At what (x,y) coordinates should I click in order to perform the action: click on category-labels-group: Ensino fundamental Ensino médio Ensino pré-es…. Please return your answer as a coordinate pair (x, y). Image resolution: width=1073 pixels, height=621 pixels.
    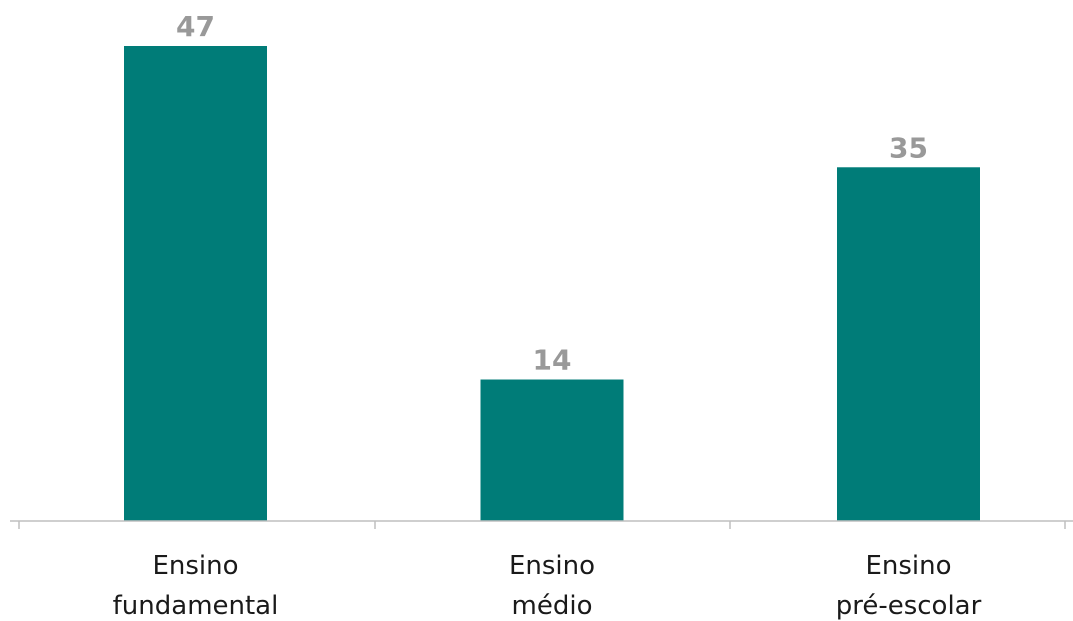
    Looking at the image, I should click on (547, 586).